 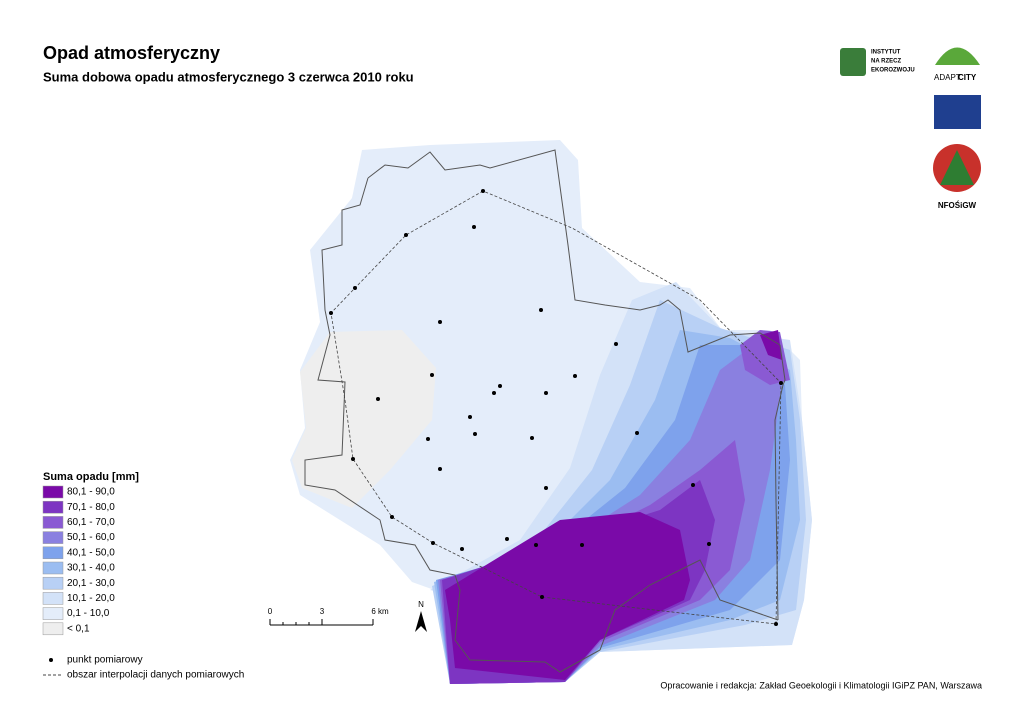 What do you see at coordinates (91, 583) in the screenshot?
I see `legend-label: 20,1 - 30,0` at bounding box center [91, 583].